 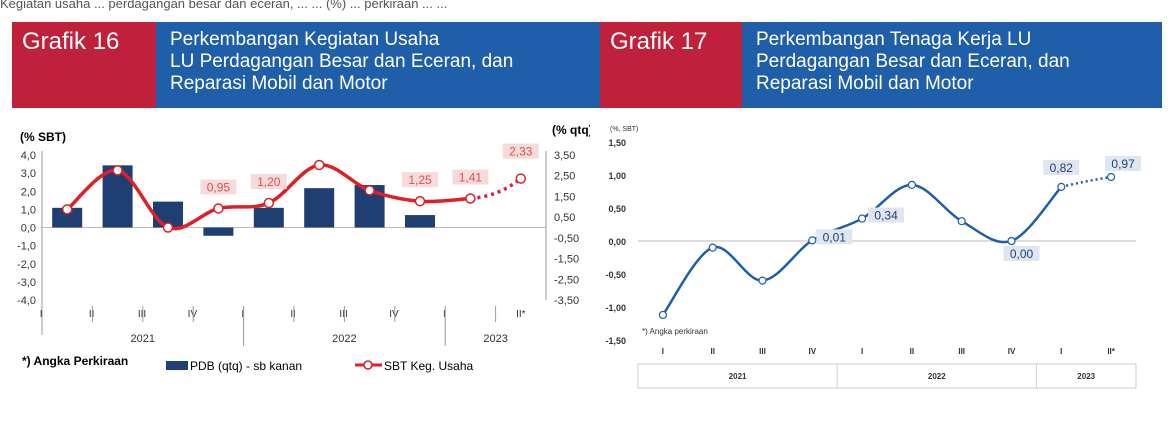 What do you see at coordinates (28, 192) in the screenshot?
I see `left-tick-label: 2,0` at bounding box center [28, 192].